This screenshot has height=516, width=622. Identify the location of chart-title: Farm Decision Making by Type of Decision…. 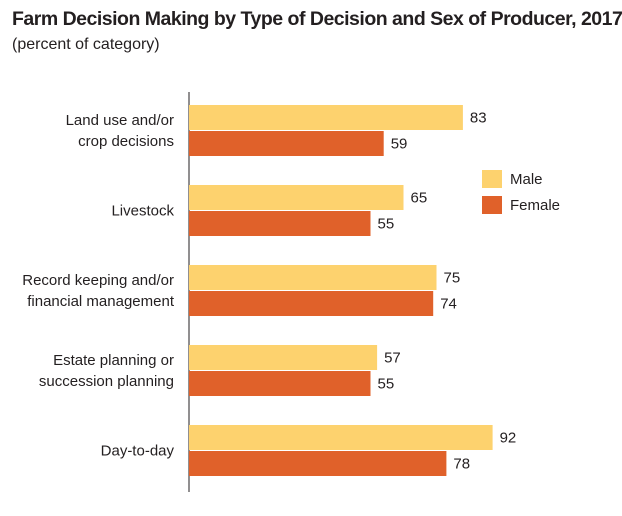
(317, 19).